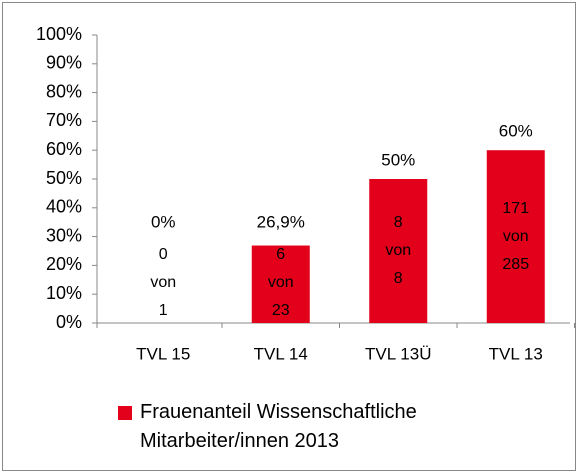 The height and width of the screenshot is (474, 579). I want to click on y-tick-label: 60%, so click(64, 149).